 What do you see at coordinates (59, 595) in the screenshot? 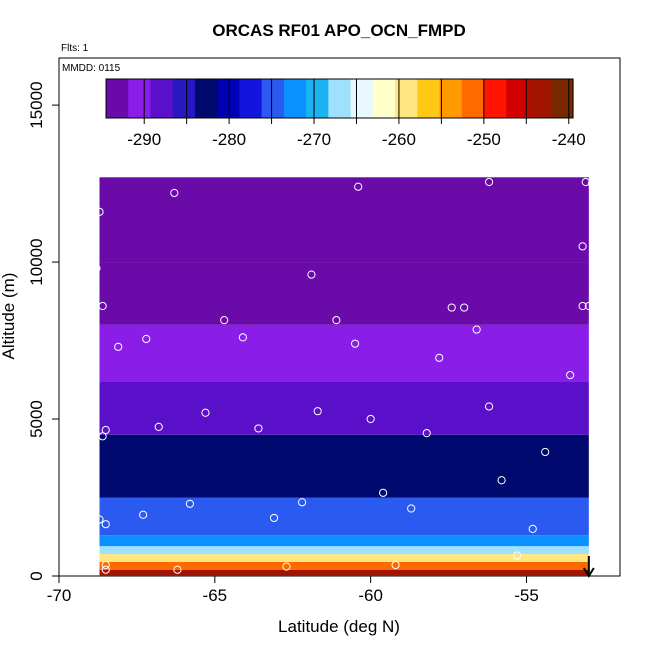
I see `x-tick-label: -70` at bounding box center [59, 595].